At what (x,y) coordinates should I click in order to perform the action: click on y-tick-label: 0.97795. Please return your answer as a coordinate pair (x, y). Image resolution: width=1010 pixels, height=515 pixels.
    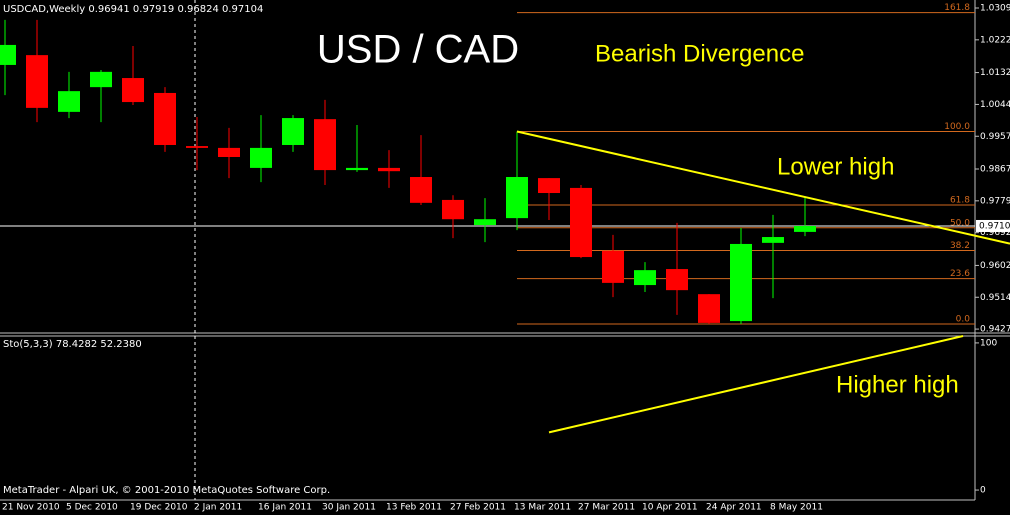
    Looking at the image, I should click on (995, 201).